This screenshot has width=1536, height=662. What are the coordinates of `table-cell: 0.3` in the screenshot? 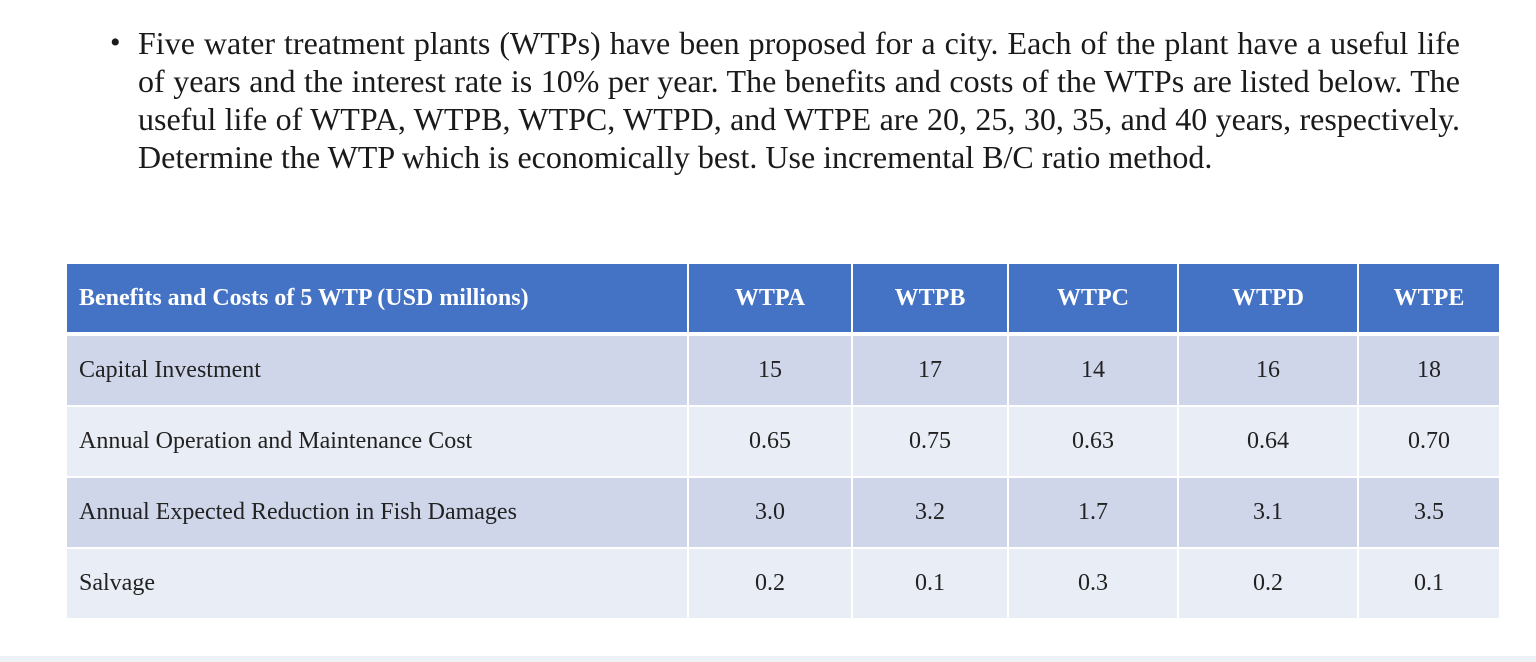 It's located at (1093, 582).